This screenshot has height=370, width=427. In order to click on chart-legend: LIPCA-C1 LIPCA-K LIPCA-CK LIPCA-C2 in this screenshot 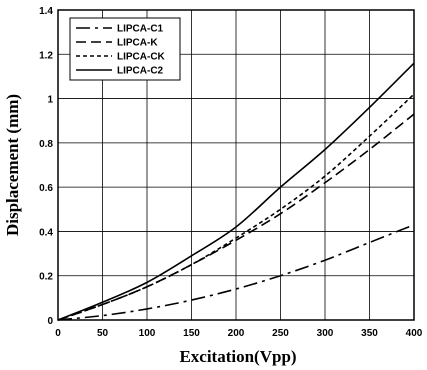, I will do `click(125, 49)`.